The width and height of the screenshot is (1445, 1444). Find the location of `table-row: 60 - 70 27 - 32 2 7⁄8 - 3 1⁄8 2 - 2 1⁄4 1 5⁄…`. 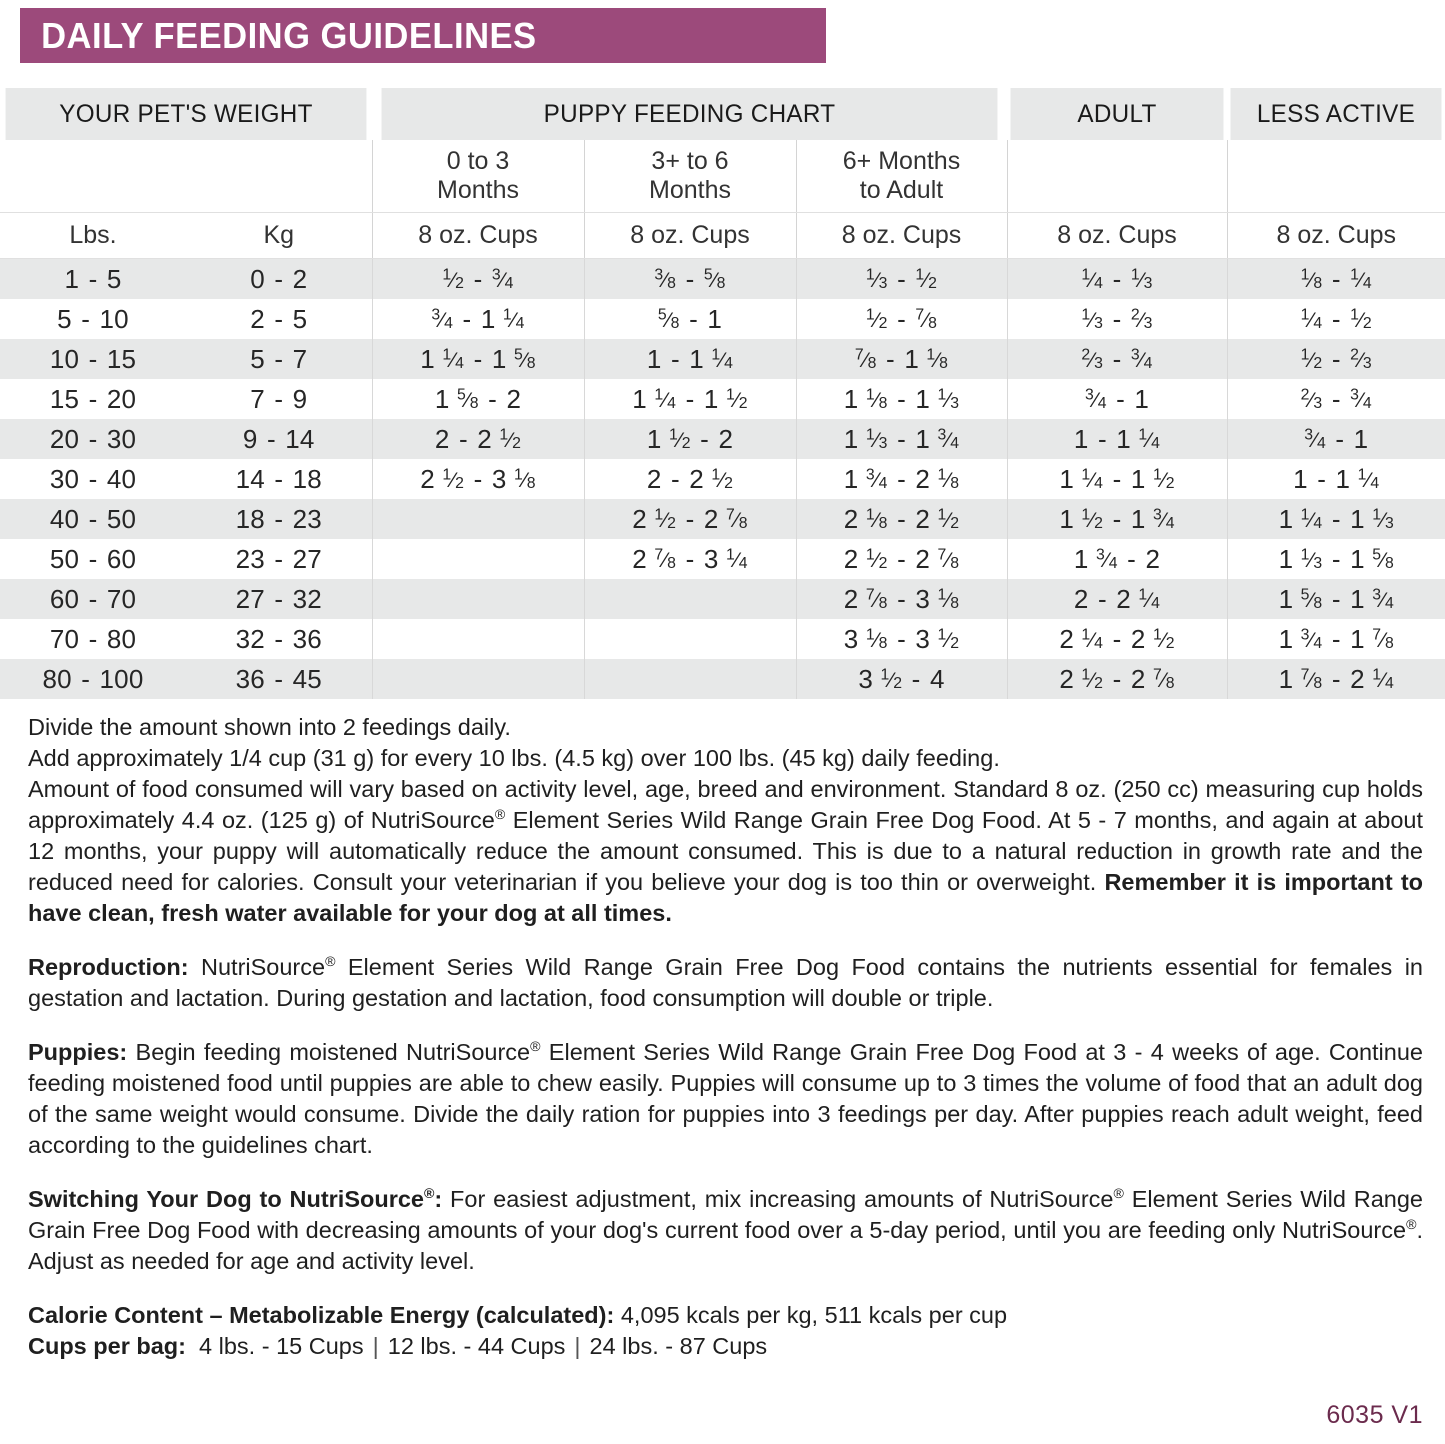

table-row: 60 - 70 27 - 32 2 7⁄8 - 3 1⁄8 2 - 2 1⁄4 1 5⁄… is located at coordinates (722, 599).